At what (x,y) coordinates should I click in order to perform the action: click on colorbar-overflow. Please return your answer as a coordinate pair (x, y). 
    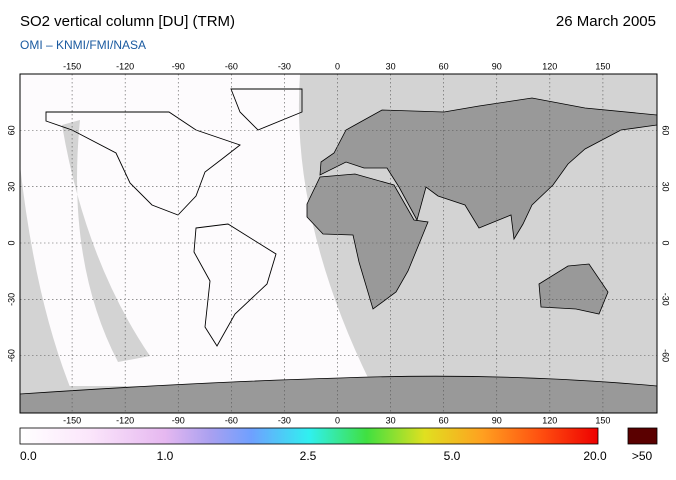
    Looking at the image, I should click on (642, 436).